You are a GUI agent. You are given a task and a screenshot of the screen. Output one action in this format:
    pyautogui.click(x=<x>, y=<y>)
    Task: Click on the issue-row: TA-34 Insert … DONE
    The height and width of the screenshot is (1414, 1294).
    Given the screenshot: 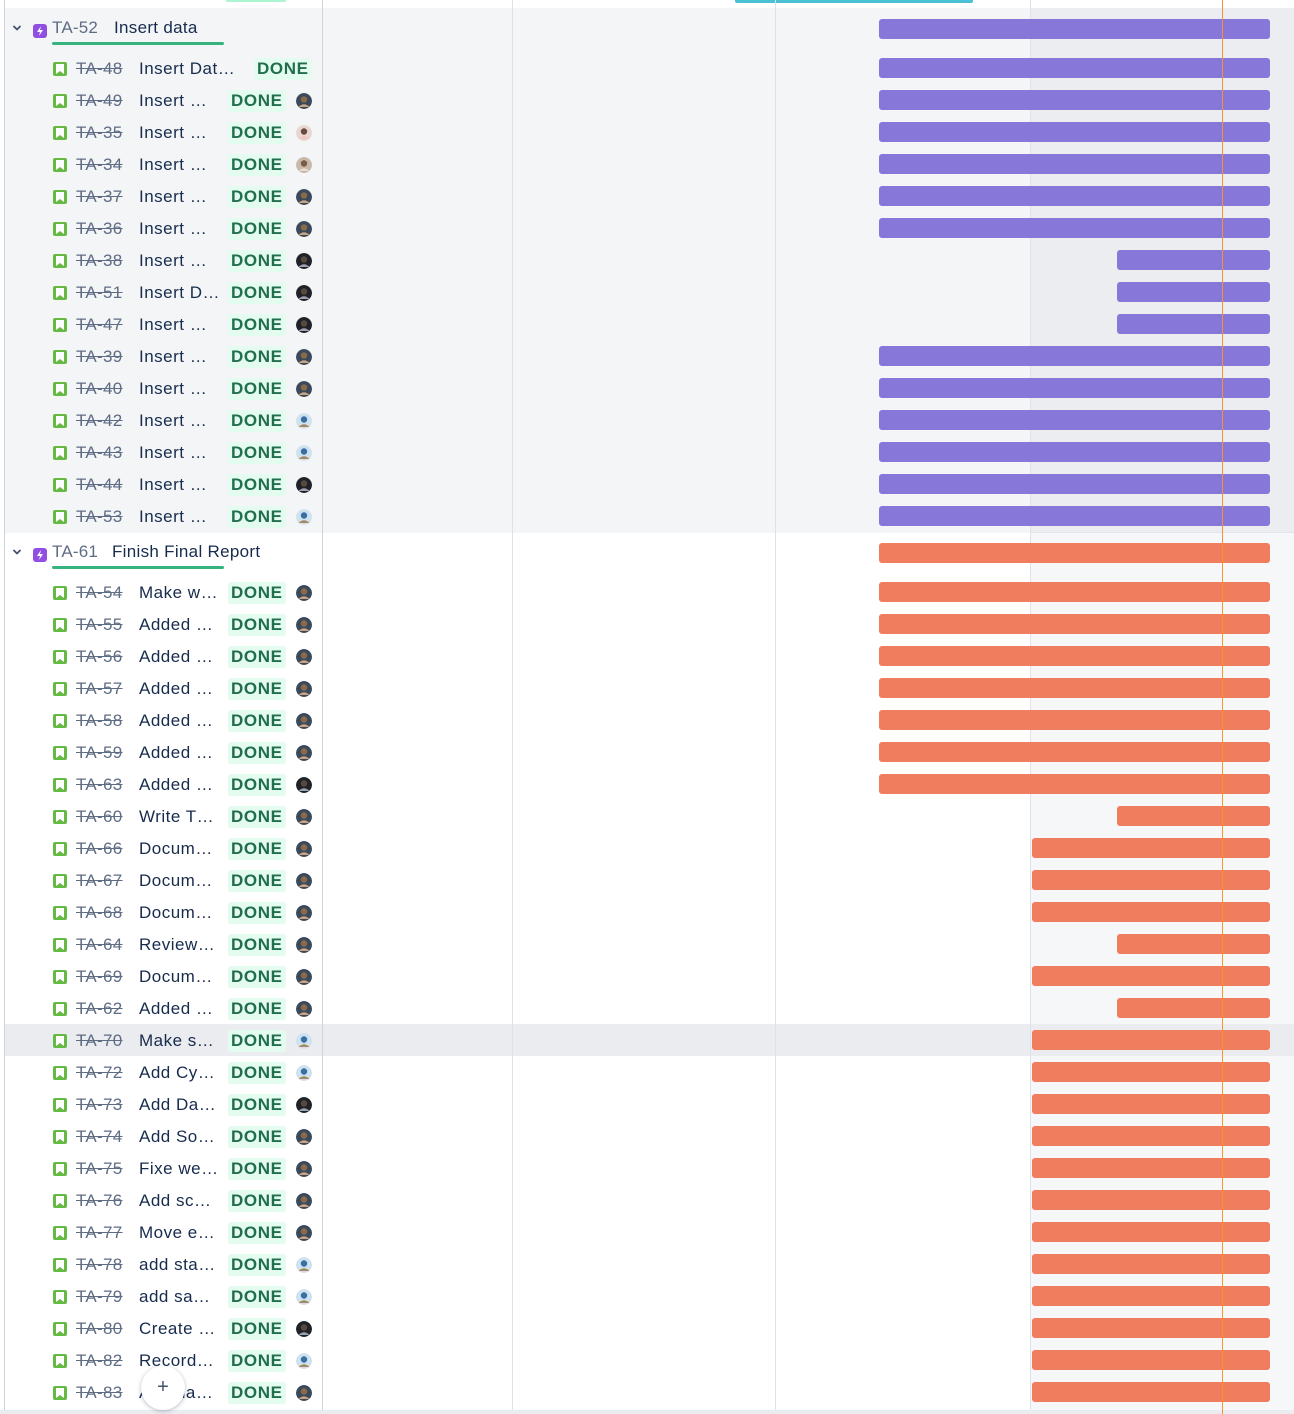 What is the action you would take?
    pyautogui.click(x=649, y=165)
    